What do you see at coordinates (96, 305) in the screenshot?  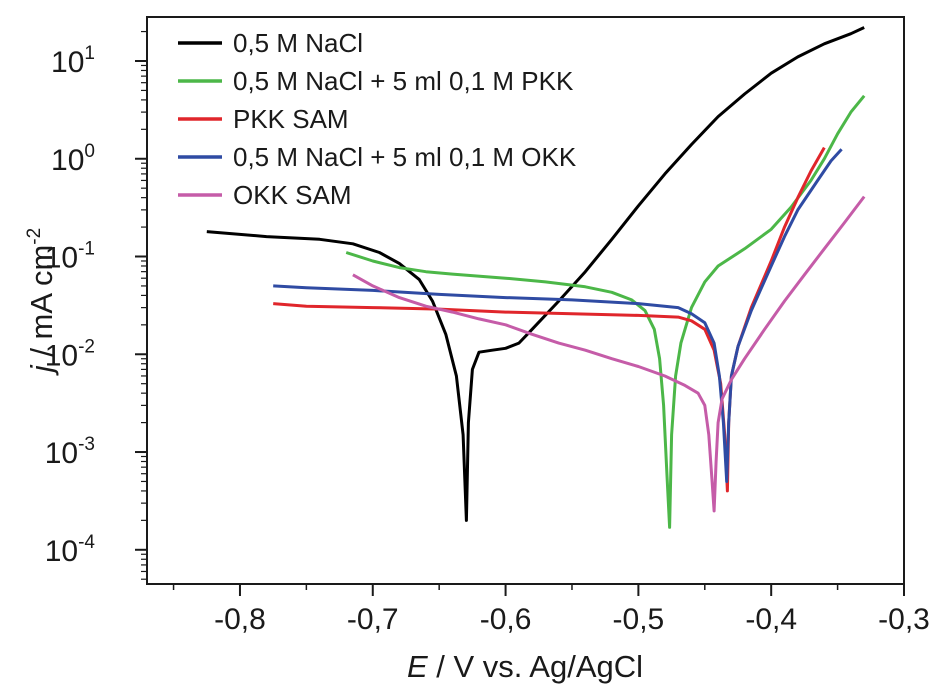 I see `y-axis: 10¹ 10⁰ 10⁻¹ 10⁻² 10⁻³ 10⁻⁴` at bounding box center [96, 305].